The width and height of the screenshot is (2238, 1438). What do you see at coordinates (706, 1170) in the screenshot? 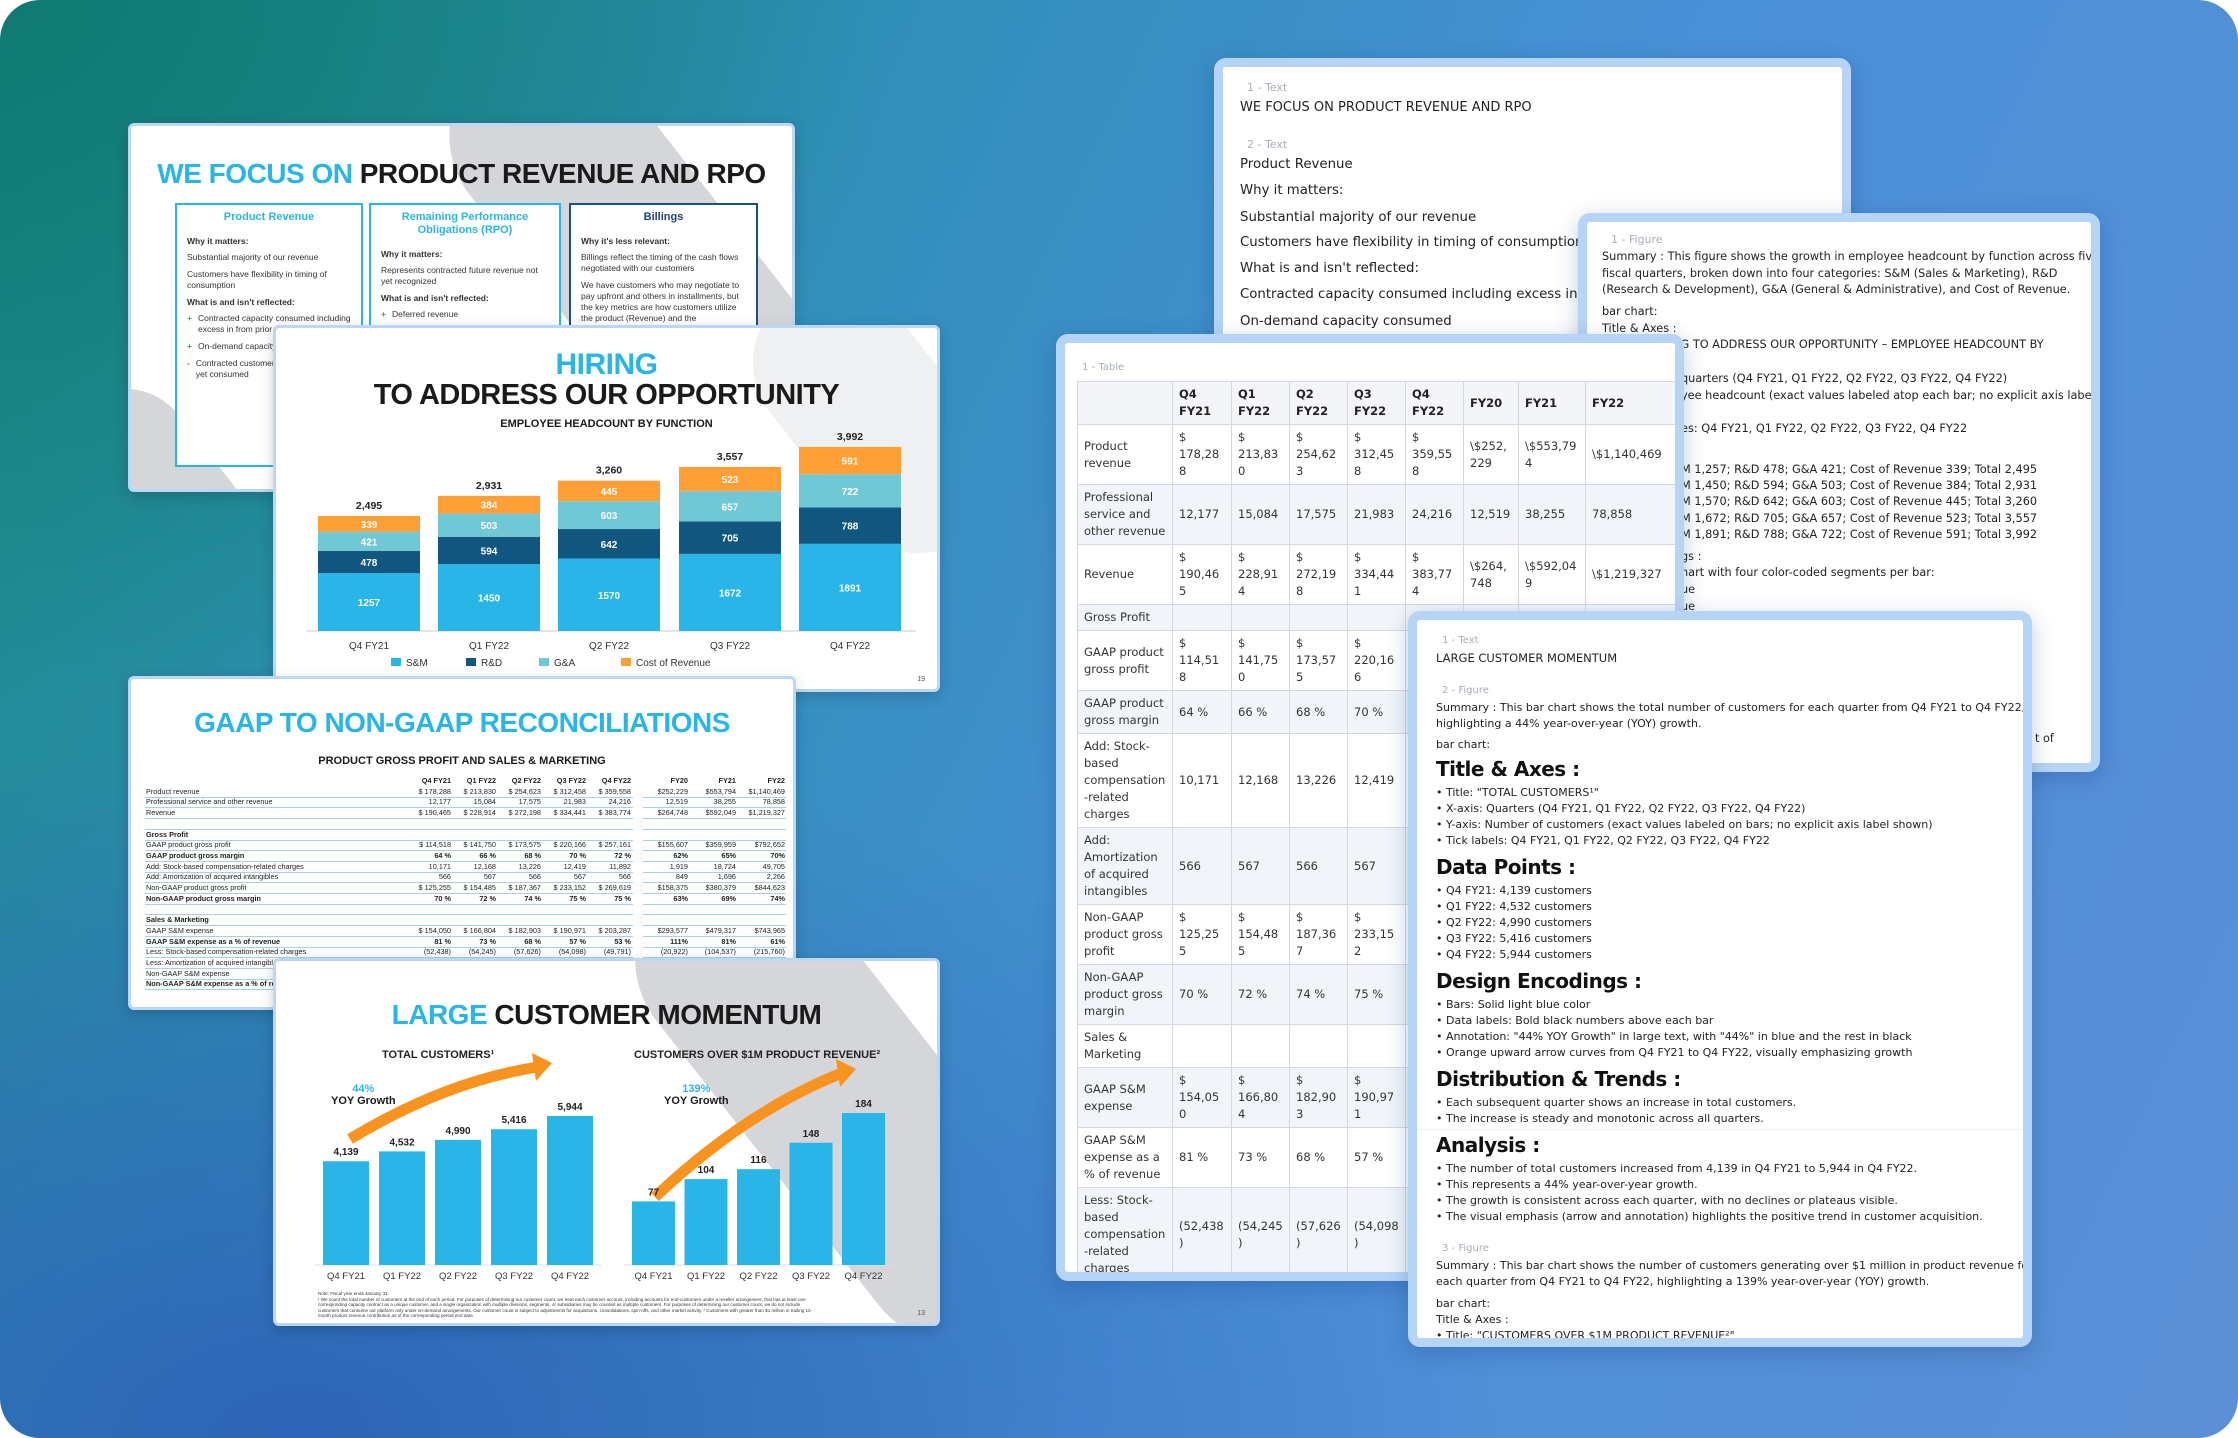
I see `data-label: 104` at bounding box center [706, 1170].